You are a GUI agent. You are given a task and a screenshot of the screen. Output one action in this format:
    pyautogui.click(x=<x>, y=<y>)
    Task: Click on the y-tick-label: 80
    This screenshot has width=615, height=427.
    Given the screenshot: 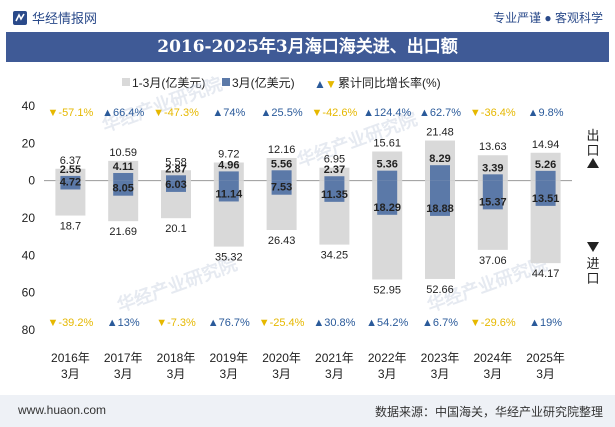 What is the action you would take?
    pyautogui.click(x=29, y=330)
    